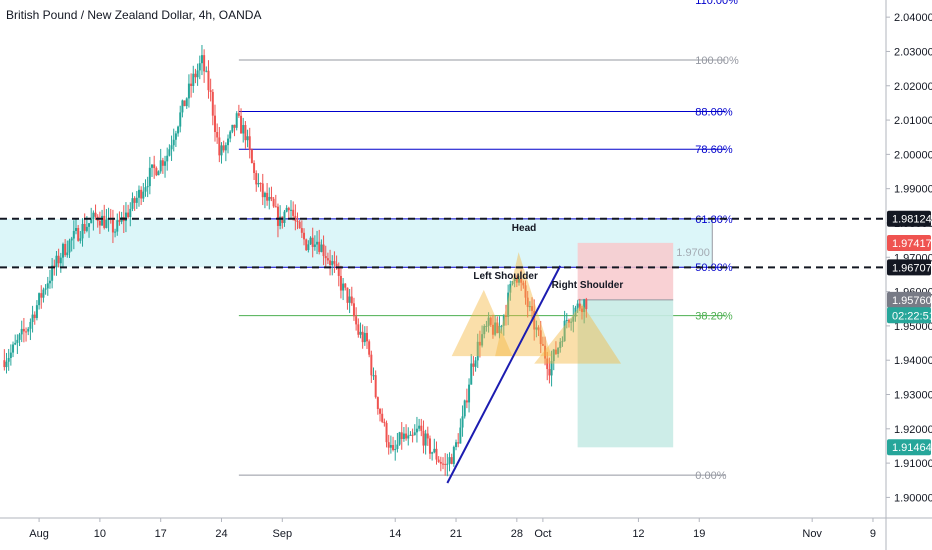  I want to click on price-tag: 1.98124, so click(909, 218).